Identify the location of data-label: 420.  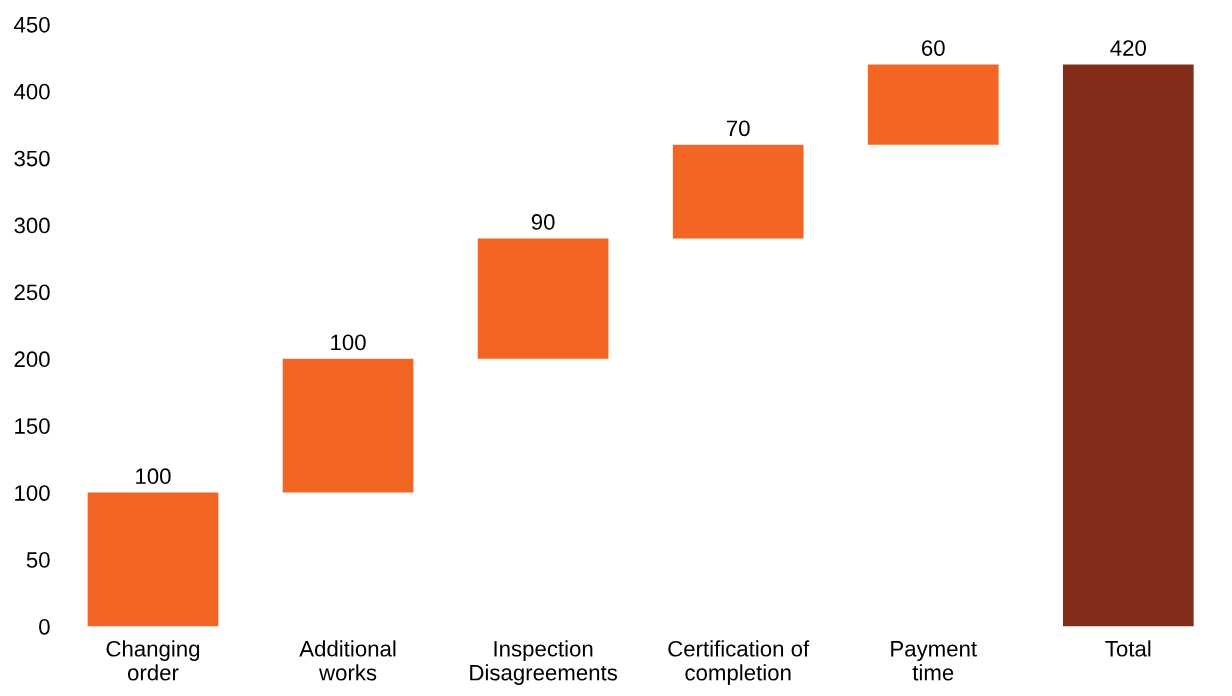
(1128, 48).